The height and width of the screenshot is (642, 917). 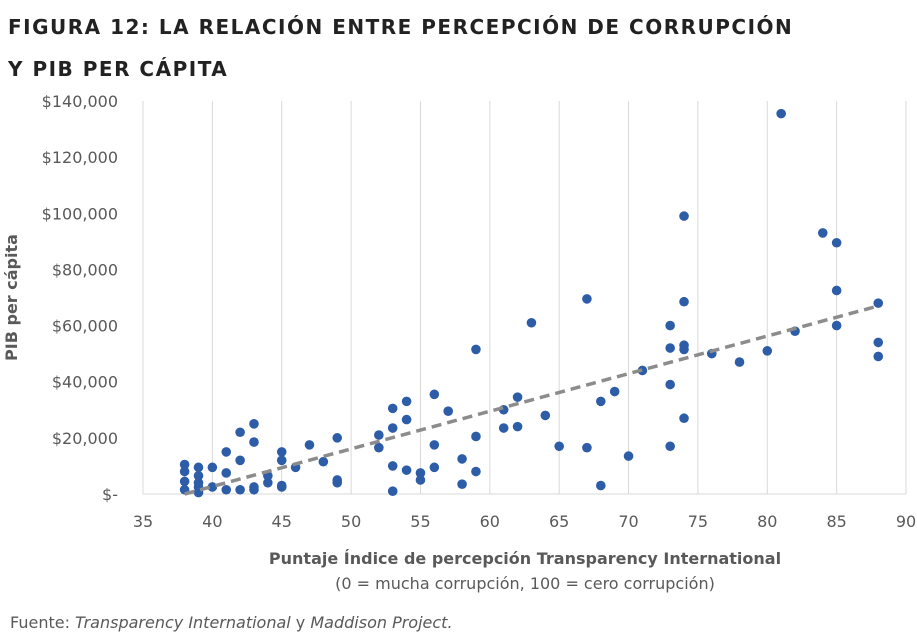 I want to click on x-tick-label: 85, so click(x=836, y=521).